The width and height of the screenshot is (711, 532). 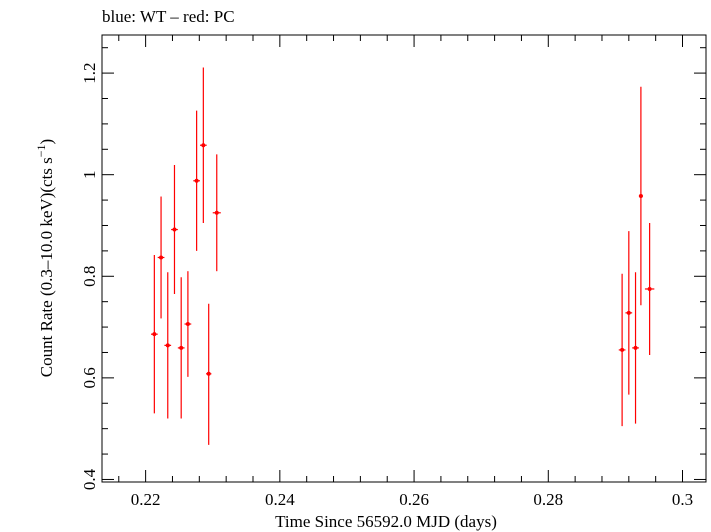 I want to click on y-axis-label-superscript: −1, so click(x=41, y=150).